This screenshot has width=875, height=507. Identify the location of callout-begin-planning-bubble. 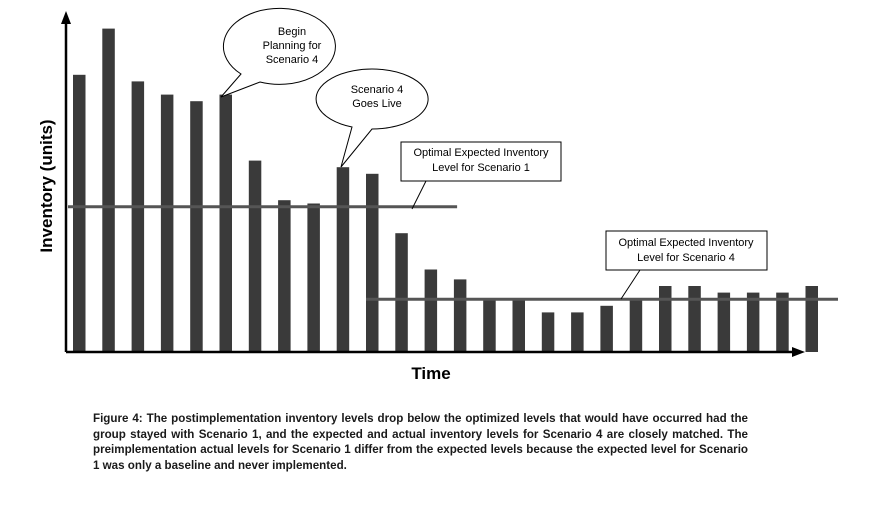
(278, 52).